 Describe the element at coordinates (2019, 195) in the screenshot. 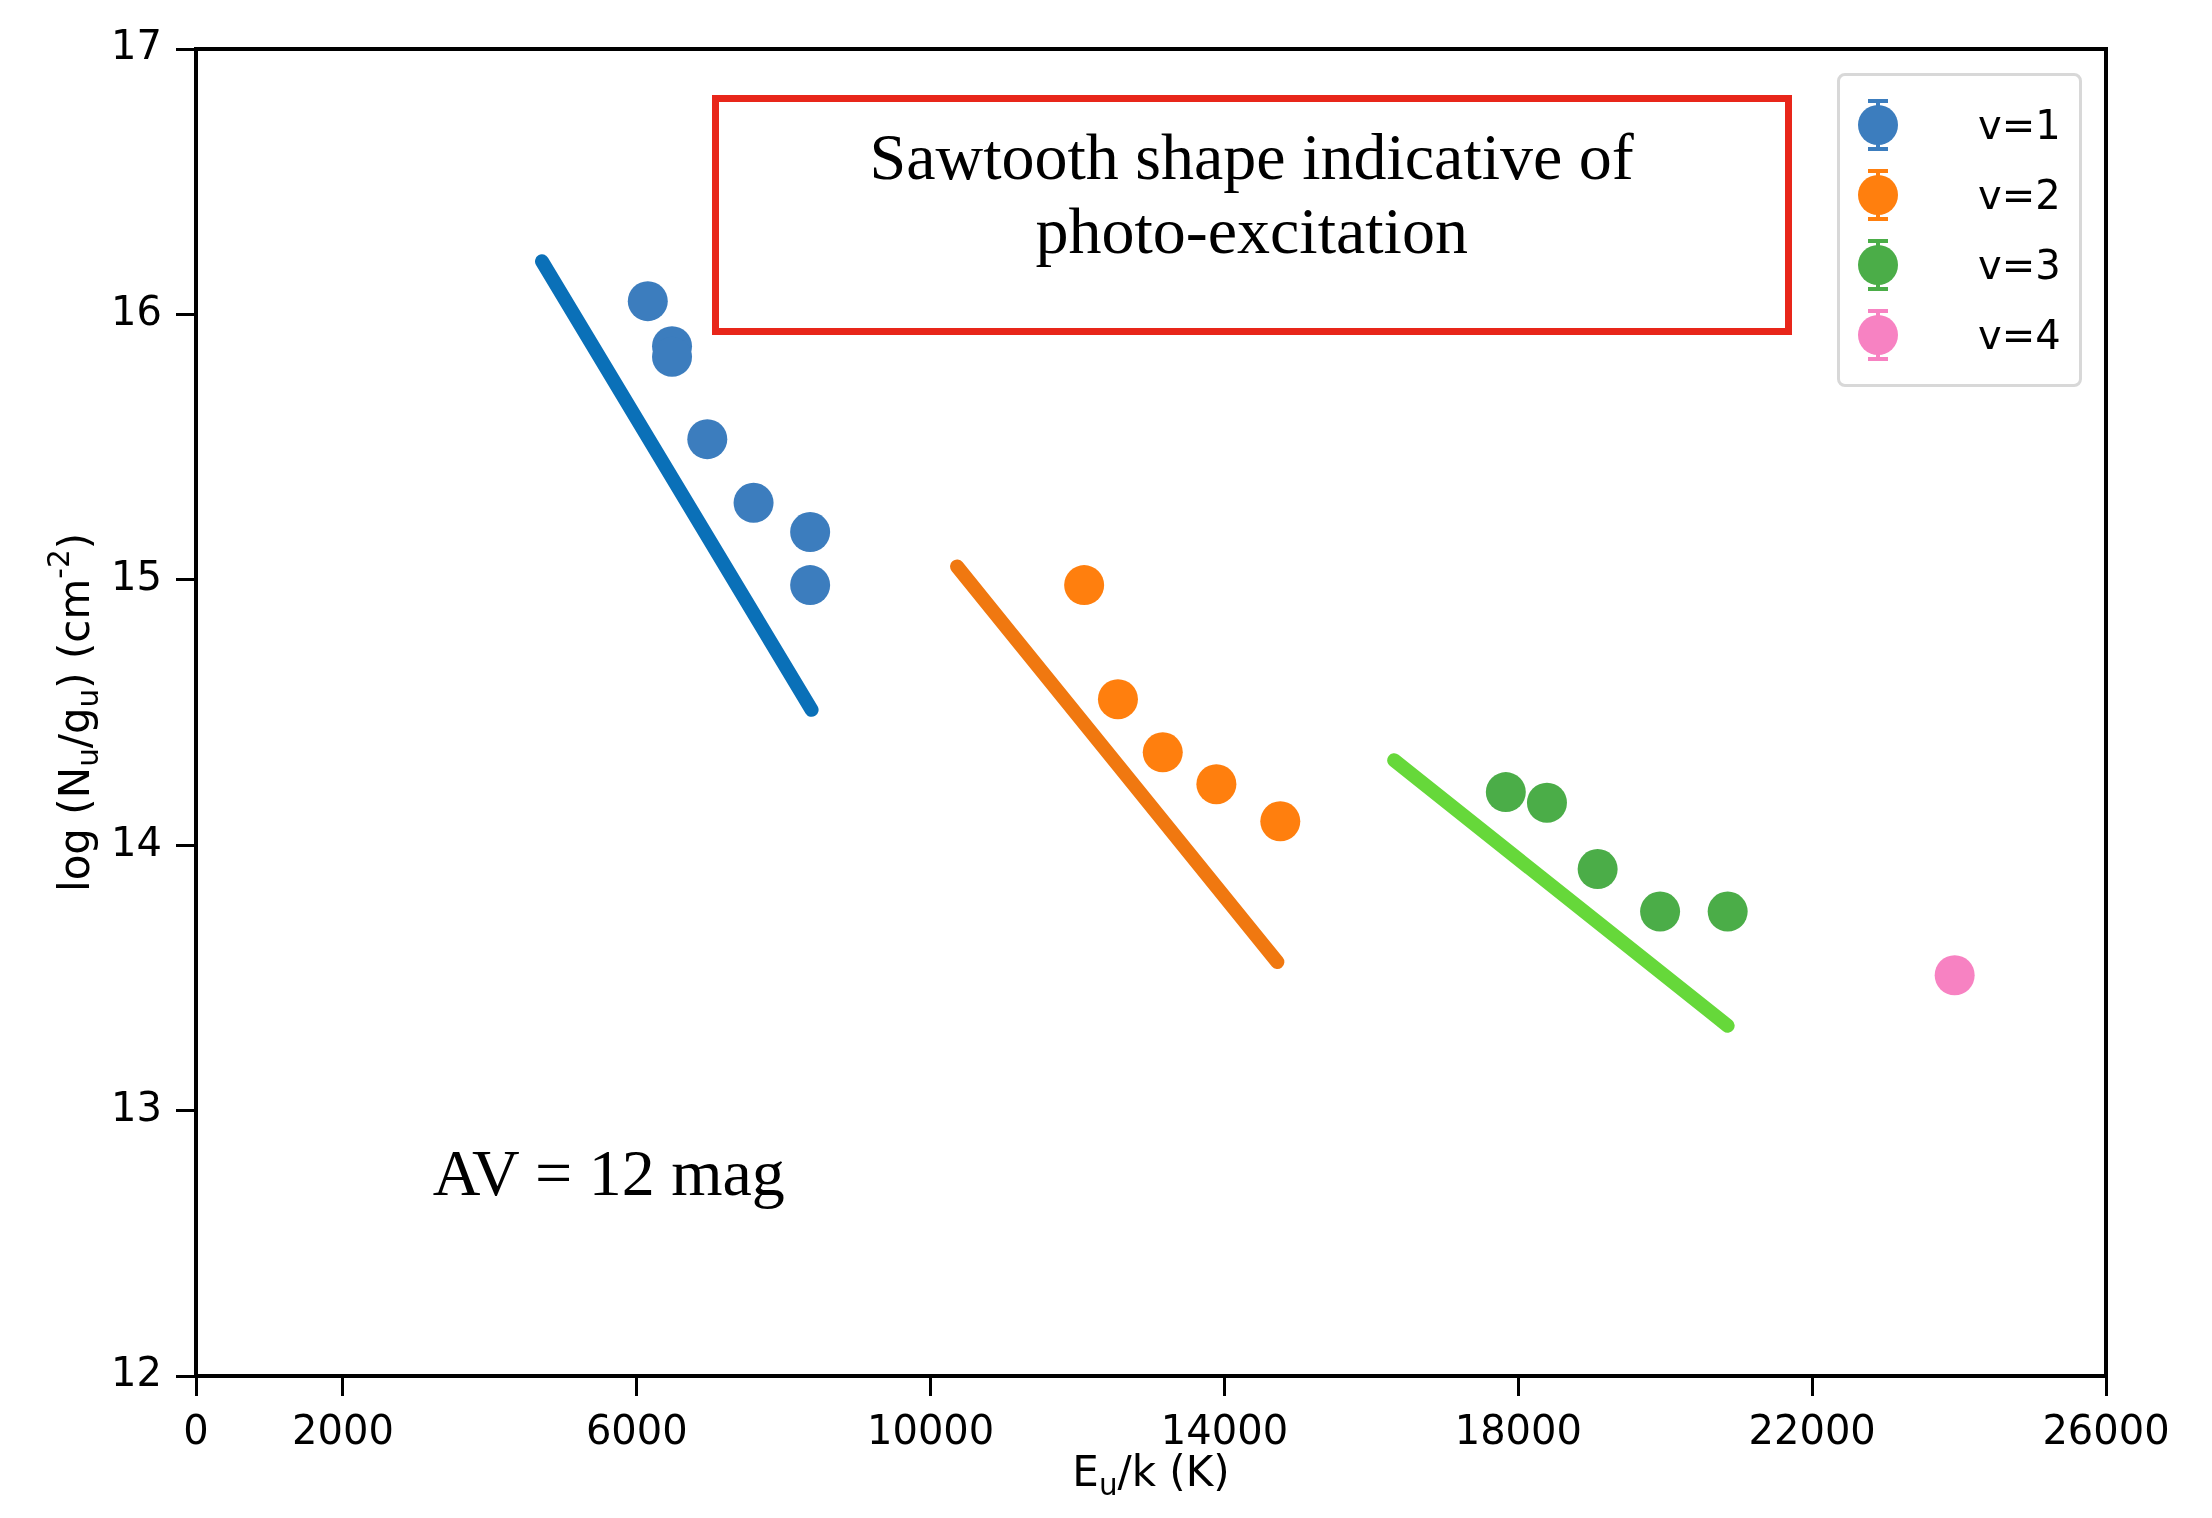

I see `legend-label: v=2` at that location.